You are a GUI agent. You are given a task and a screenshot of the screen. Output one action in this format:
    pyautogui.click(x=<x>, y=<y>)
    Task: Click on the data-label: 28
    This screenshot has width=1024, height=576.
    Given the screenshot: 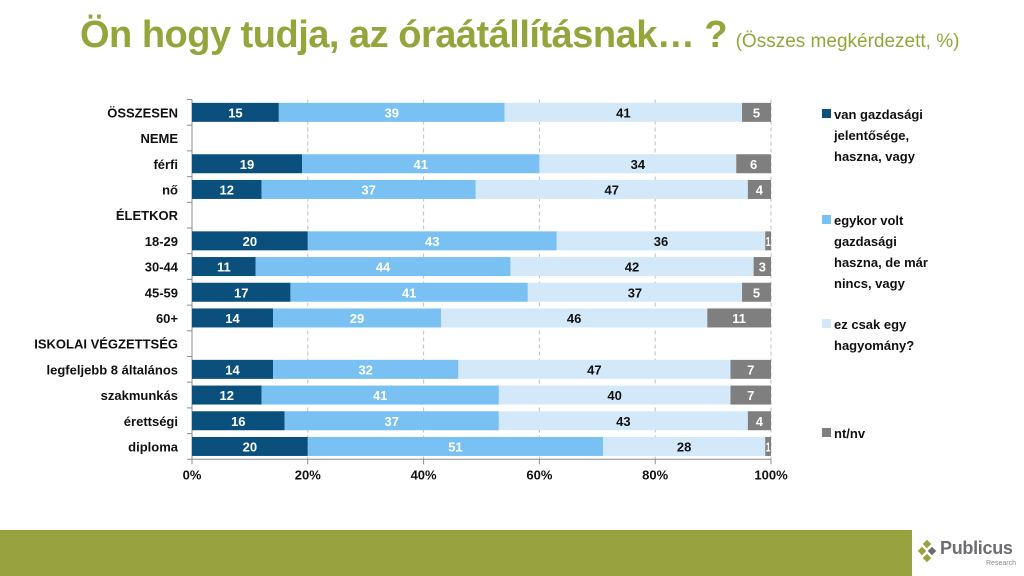 What is the action you would take?
    pyautogui.click(x=684, y=446)
    